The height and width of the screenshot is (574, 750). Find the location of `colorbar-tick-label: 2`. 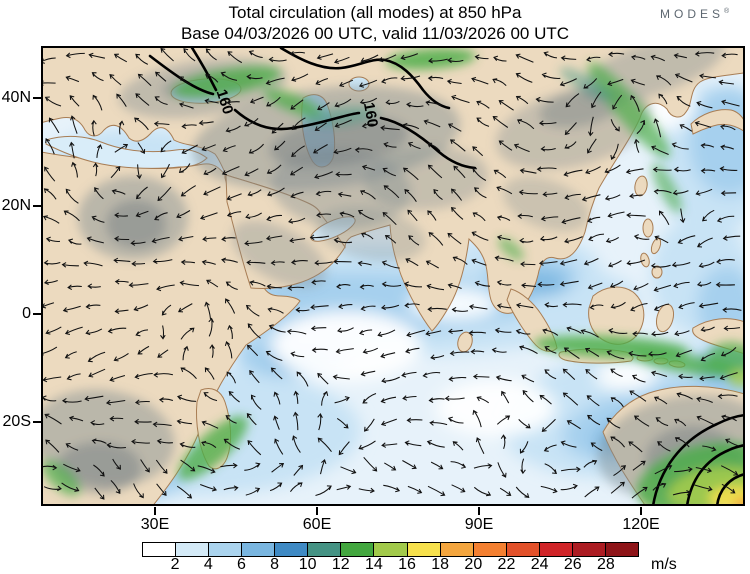

colorbar-tick-label: 2 is located at coordinates (175, 564).